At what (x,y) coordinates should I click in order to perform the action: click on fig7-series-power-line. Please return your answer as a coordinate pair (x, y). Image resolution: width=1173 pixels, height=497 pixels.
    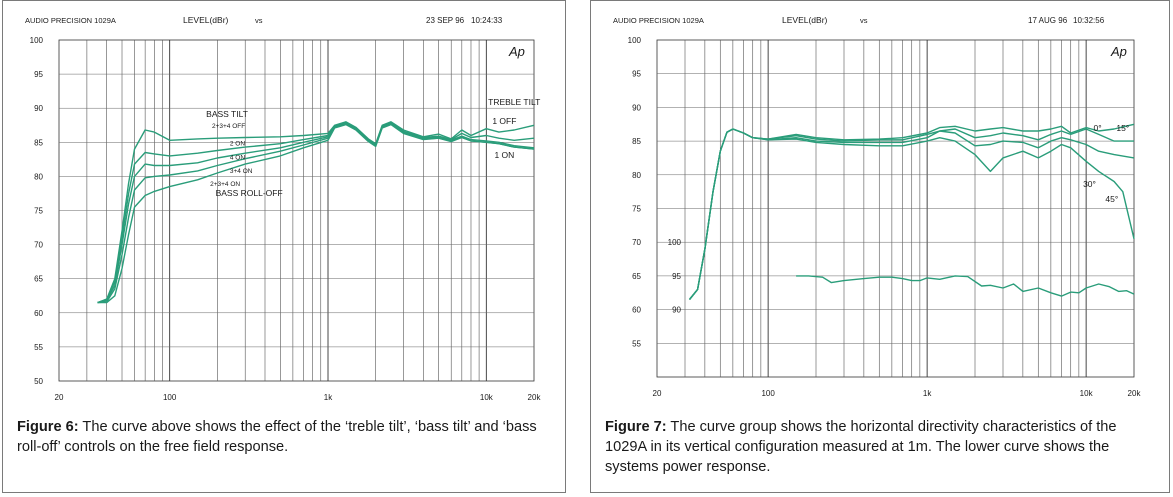
    Looking at the image, I should click on (965, 286).